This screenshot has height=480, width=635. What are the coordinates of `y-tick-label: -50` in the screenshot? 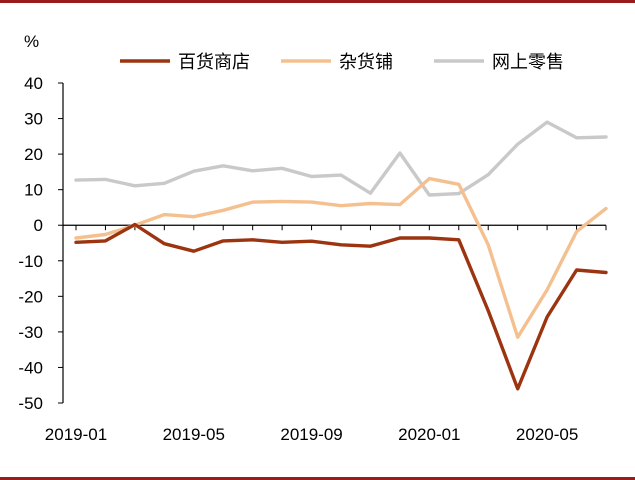 It's located at (30, 403).